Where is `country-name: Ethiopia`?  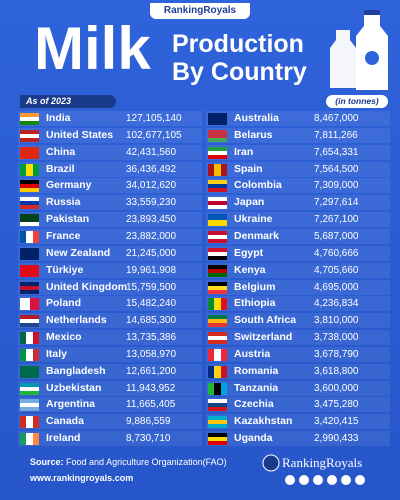
country-name: Ethiopia is located at coordinates (255, 303).